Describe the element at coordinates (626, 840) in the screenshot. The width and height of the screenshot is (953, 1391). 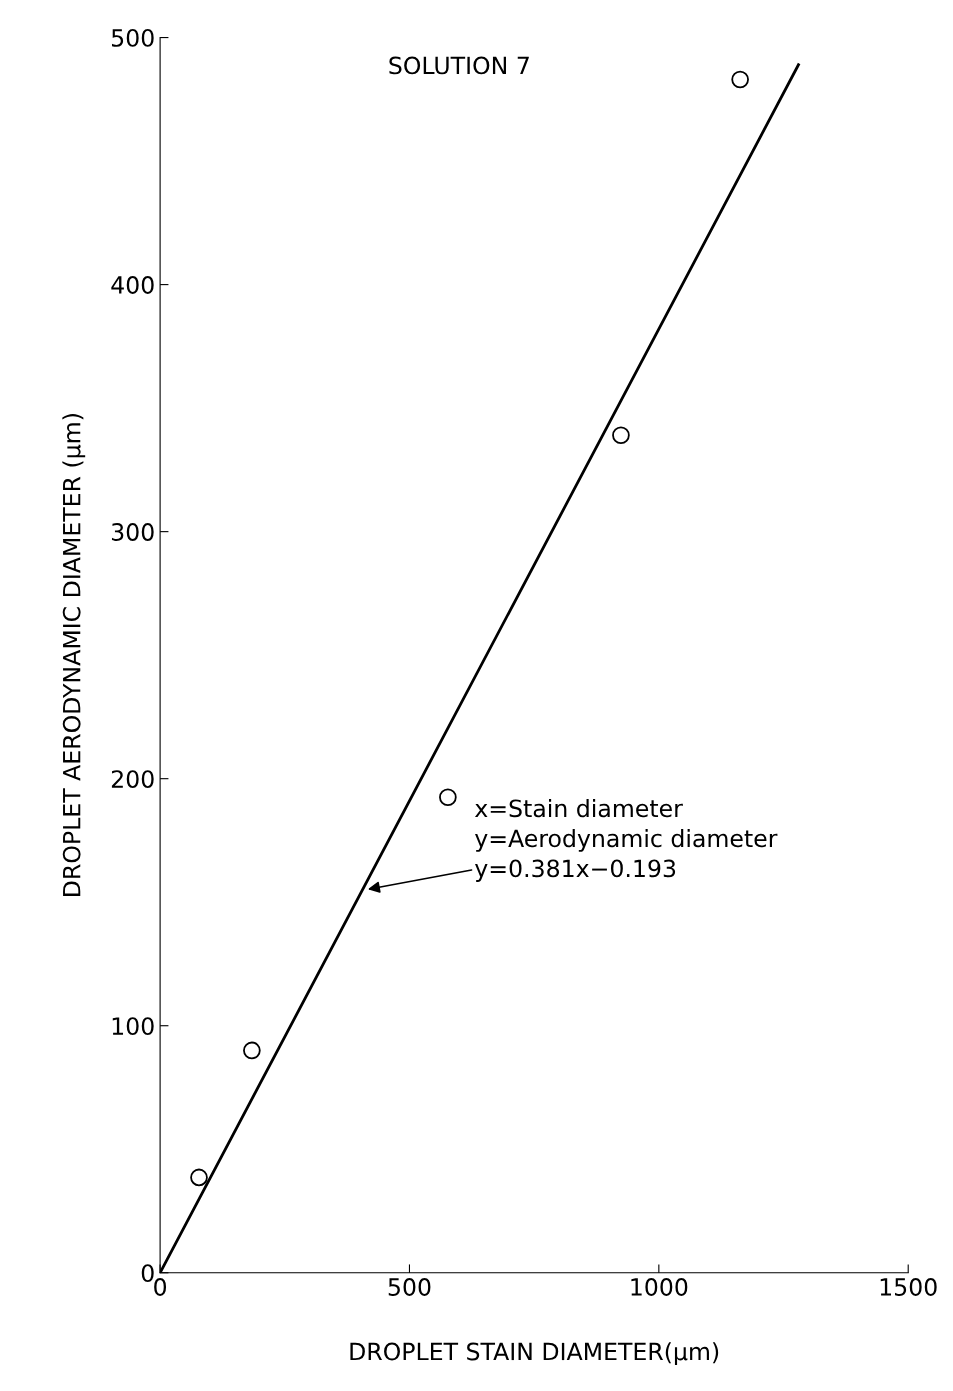
I see `annotation: x=Stain diameter y=Aerodynamic diameter y=0.381x−0.193` at that location.